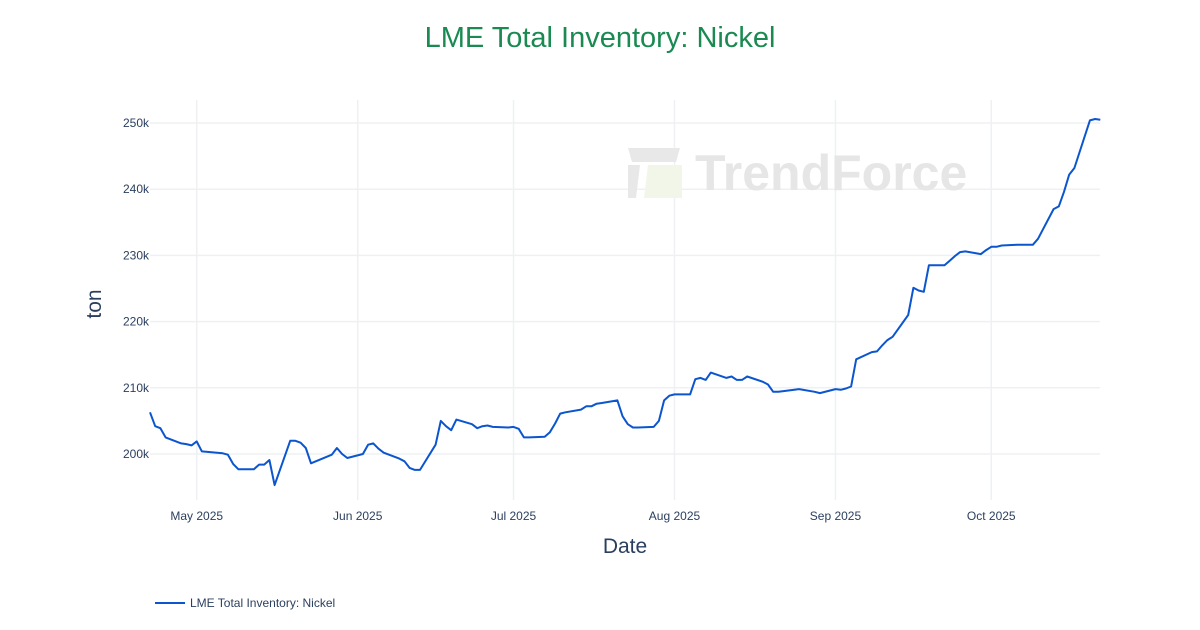 This screenshot has height=630, width=1200. What do you see at coordinates (136, 255) in the screenshot?
I see `y-tick-label: 230k` at bounding box center [136, 255].